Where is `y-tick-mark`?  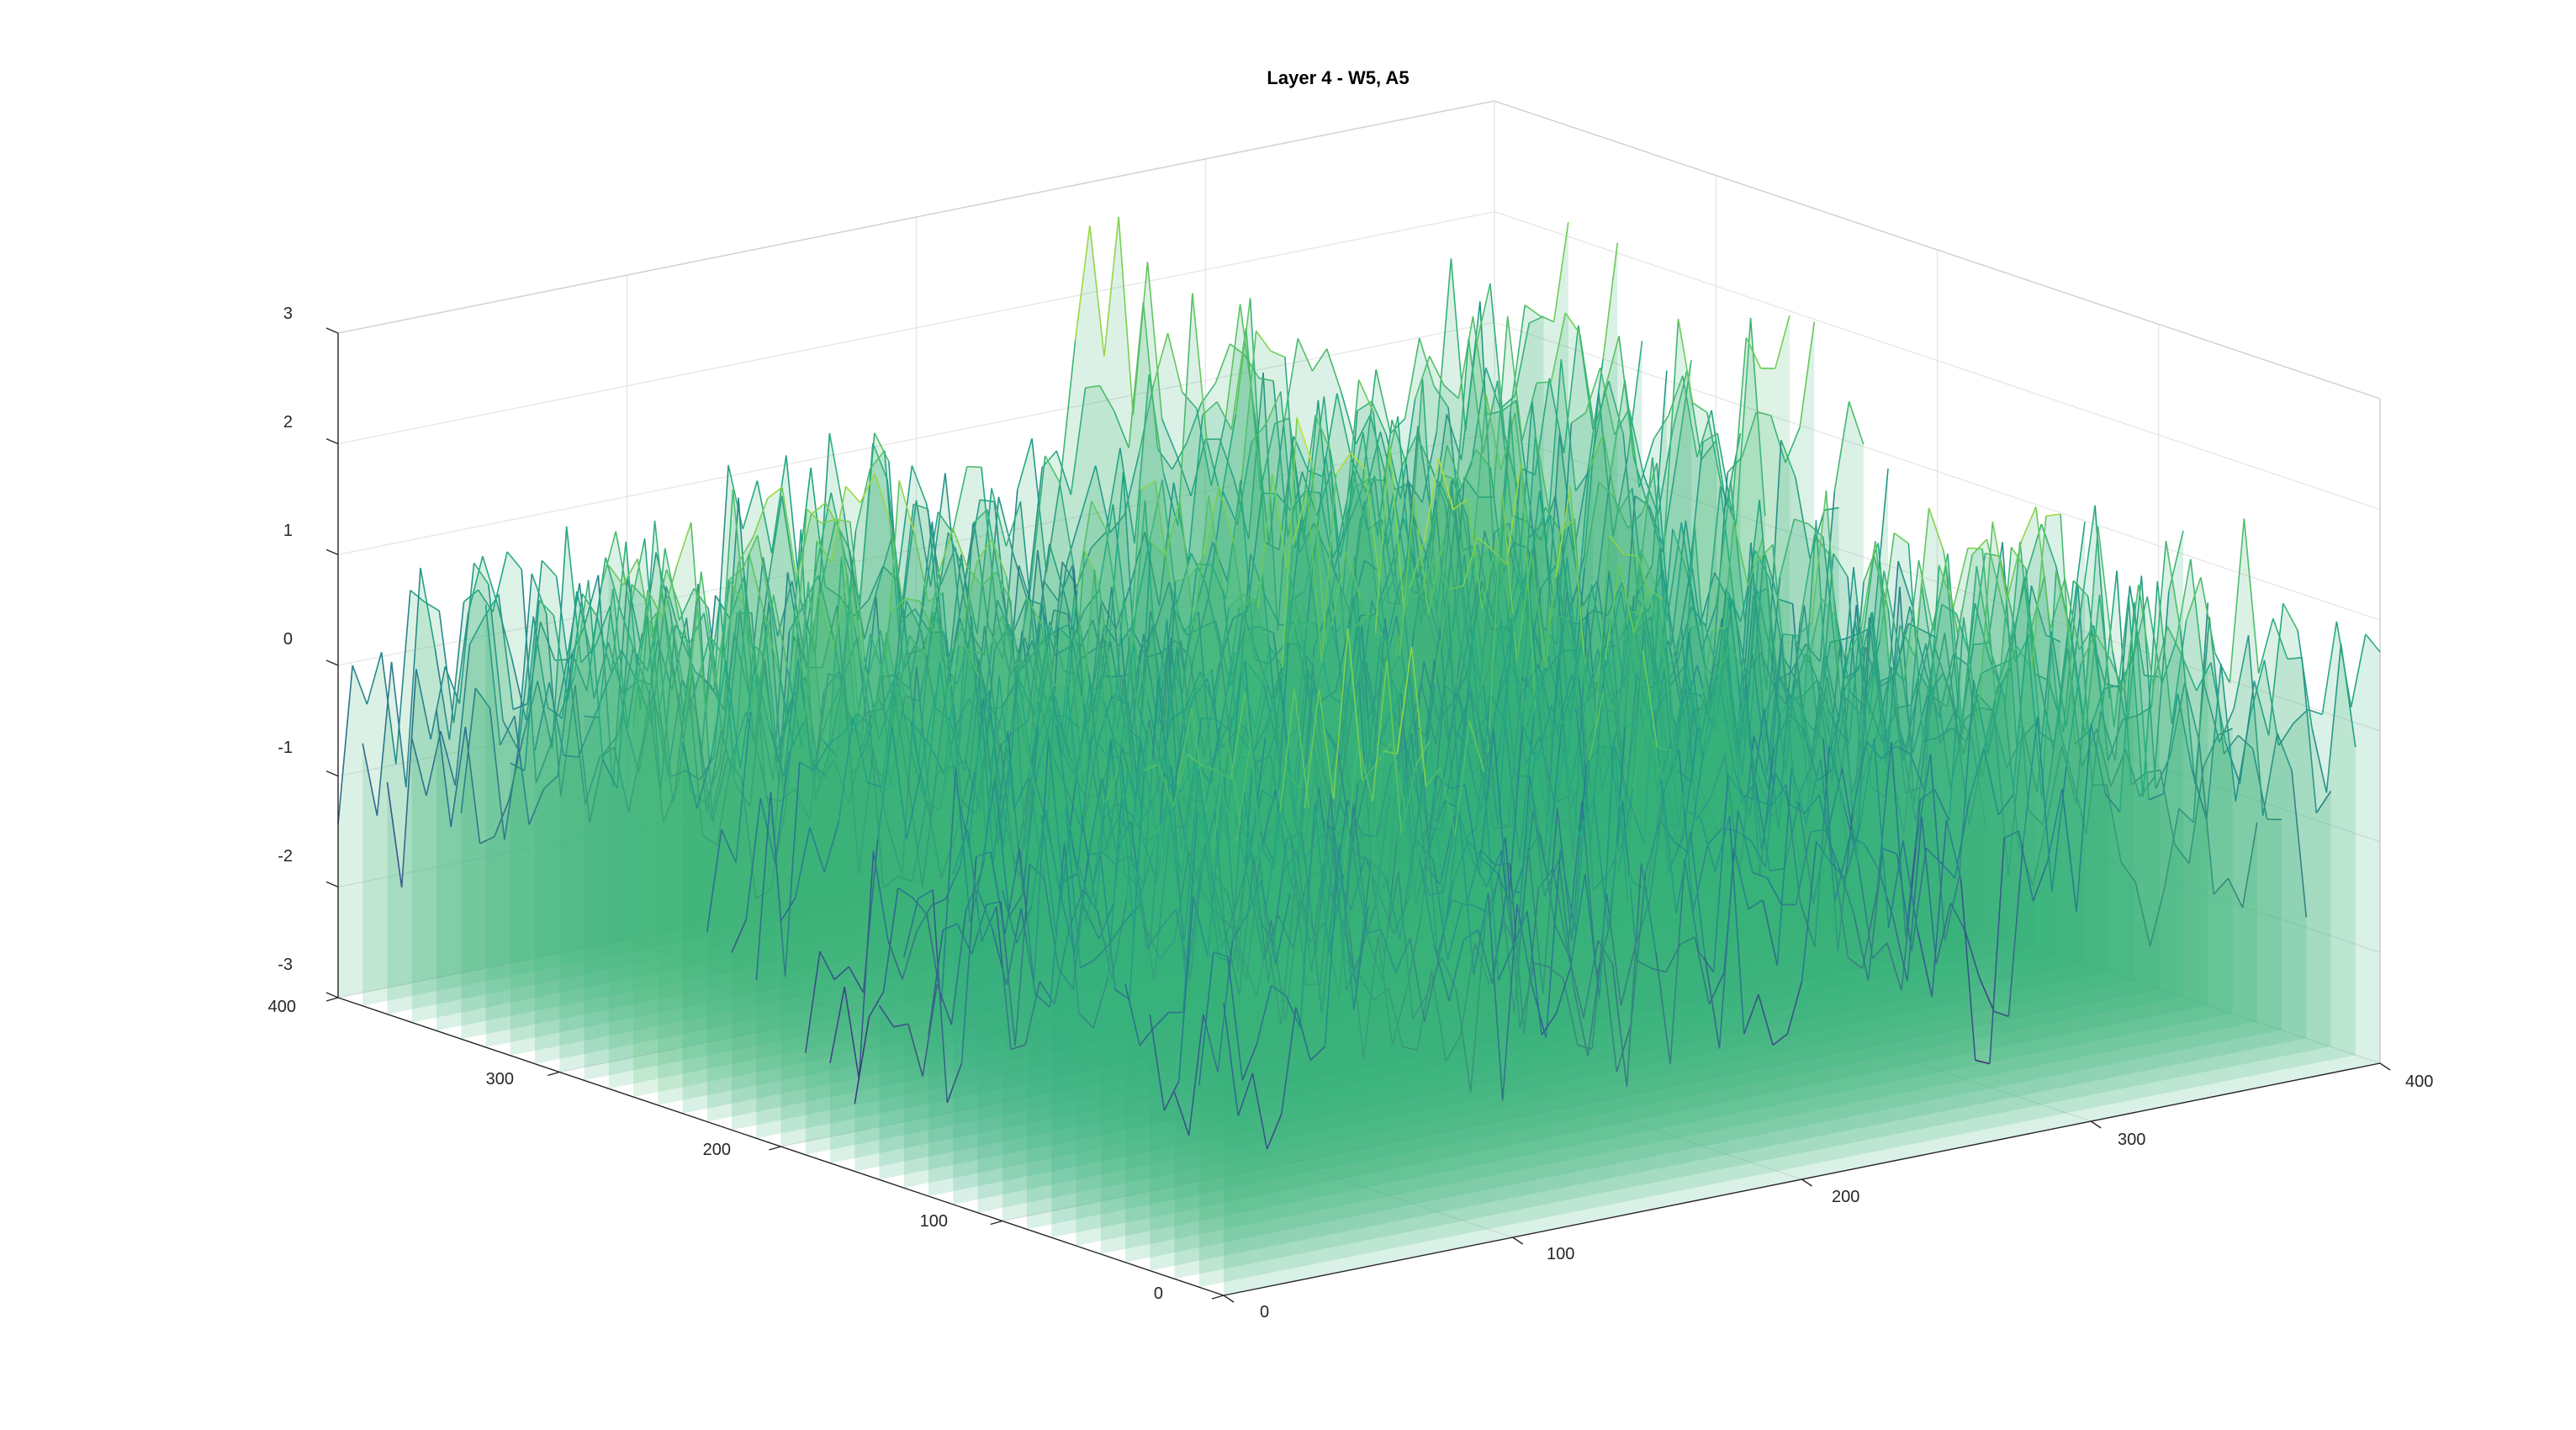 y-tick-mark is located at coordinates (775, 1148).